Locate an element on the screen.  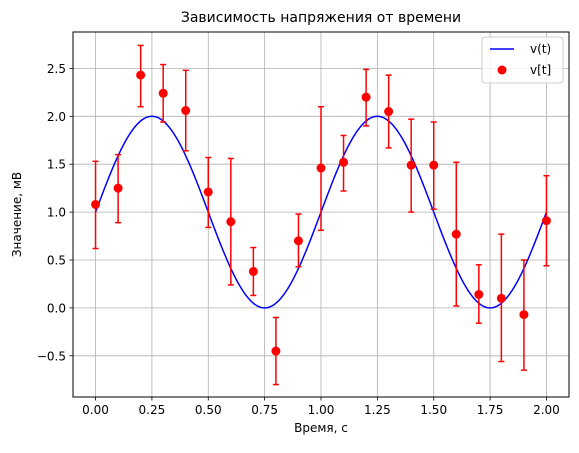
y-tick-label: 2.5 is located at coordinates (56, 69).